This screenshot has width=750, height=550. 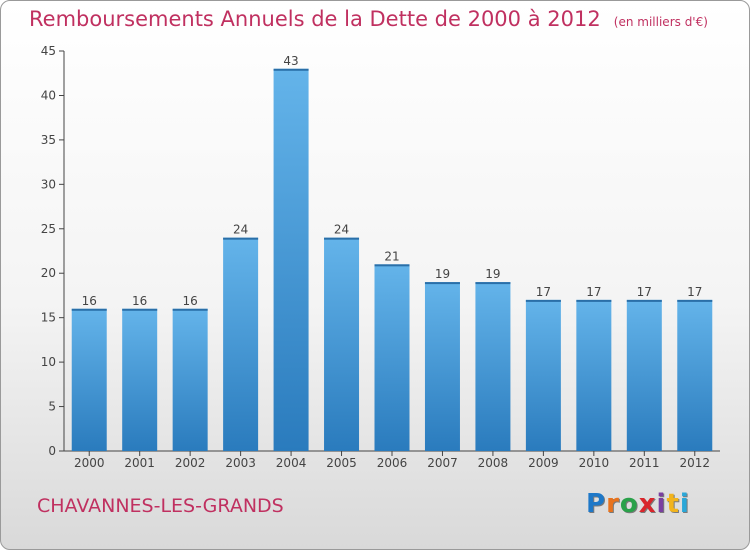 I want to click on y-tick-label: 5, so click(x=52, y=407).